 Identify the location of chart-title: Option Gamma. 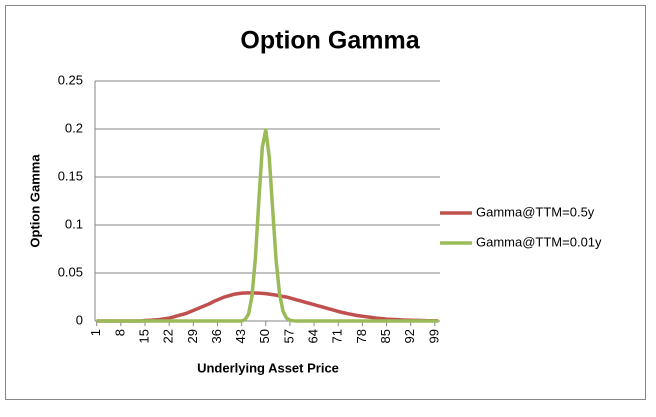
(330, 41).